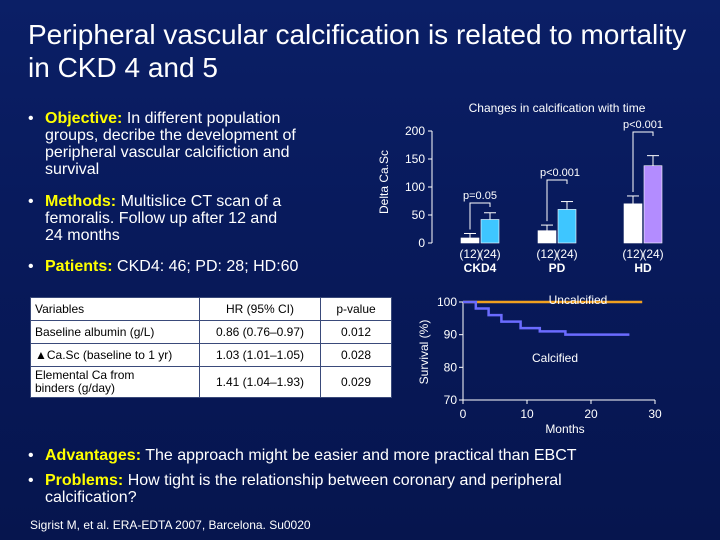 This screenshot has height=540, width=720. I want to click on table-cell: ▲Ca.Sc (baseline to 1 yr), so click(115, 355).